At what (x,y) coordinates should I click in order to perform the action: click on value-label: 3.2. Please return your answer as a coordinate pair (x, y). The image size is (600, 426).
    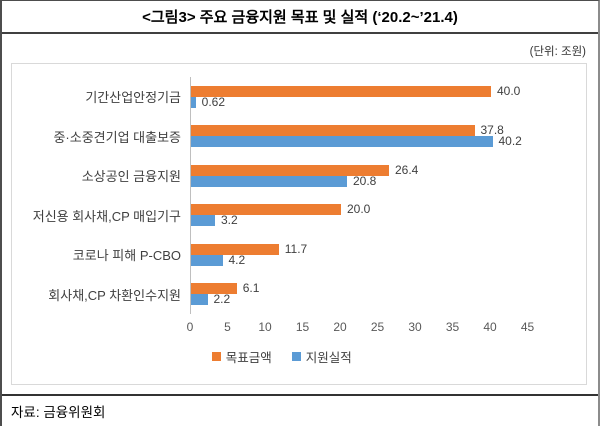
    Looking at the image, I should click on (229, 220).